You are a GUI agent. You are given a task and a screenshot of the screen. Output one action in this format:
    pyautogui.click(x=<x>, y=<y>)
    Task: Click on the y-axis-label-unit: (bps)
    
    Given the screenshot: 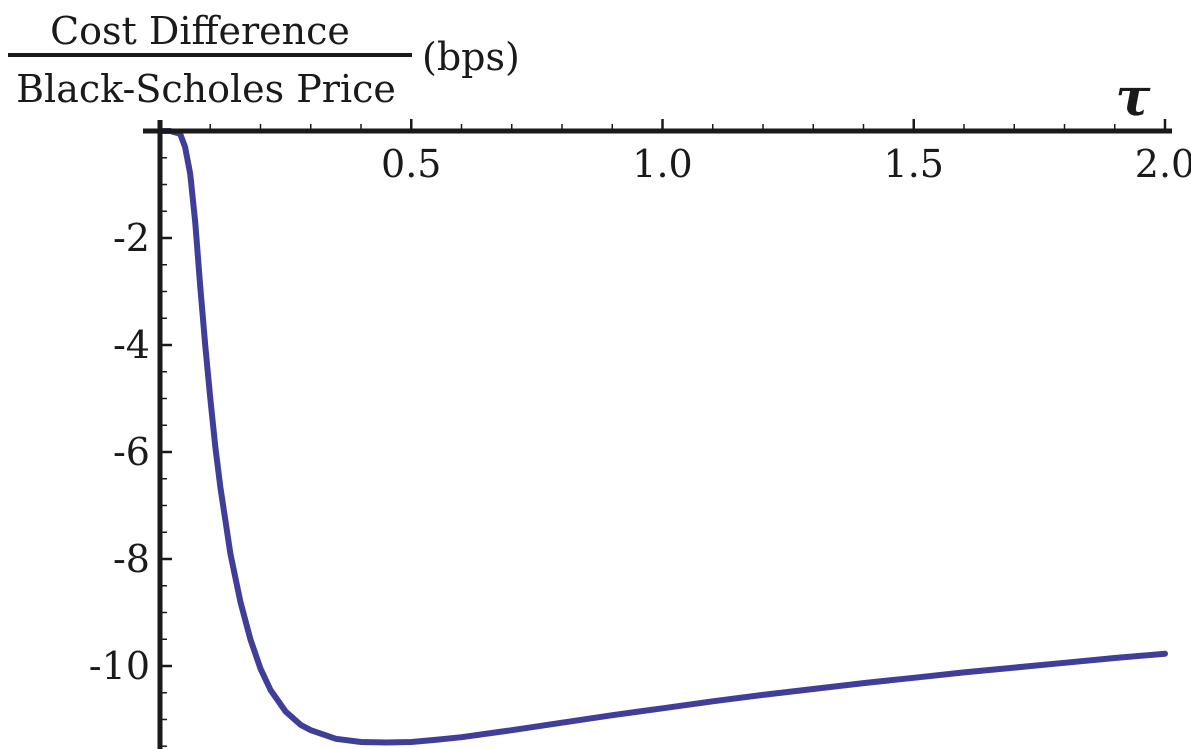 What is the action you would take?
    pyautogui.click(x=471, y=57)
    